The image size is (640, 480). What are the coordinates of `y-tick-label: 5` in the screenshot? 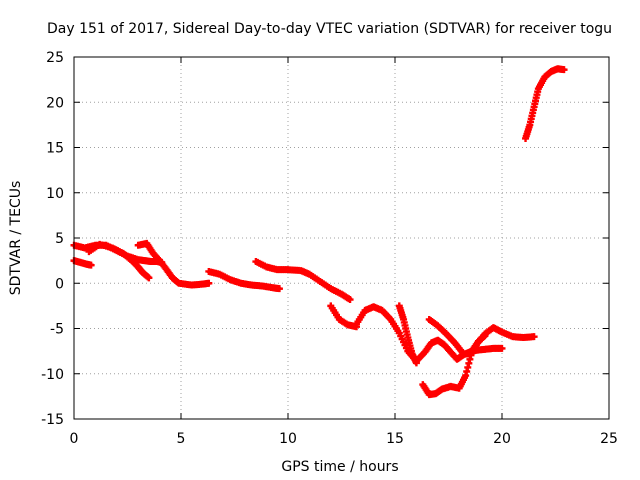 It's located at (59, 239).